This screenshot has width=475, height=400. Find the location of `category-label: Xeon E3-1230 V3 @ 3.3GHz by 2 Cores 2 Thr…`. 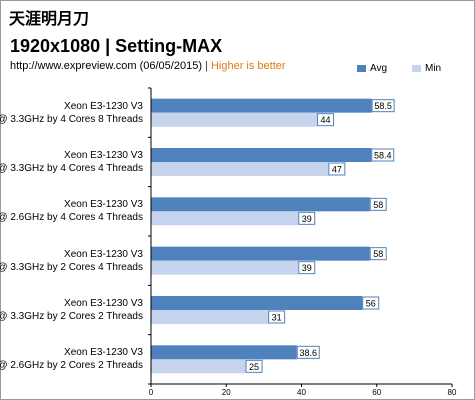

category-label: Xeon E3-1230 V3 @ 3.3GHz by 2 Cores 2 Thr… is located at coordinates (71, 310).